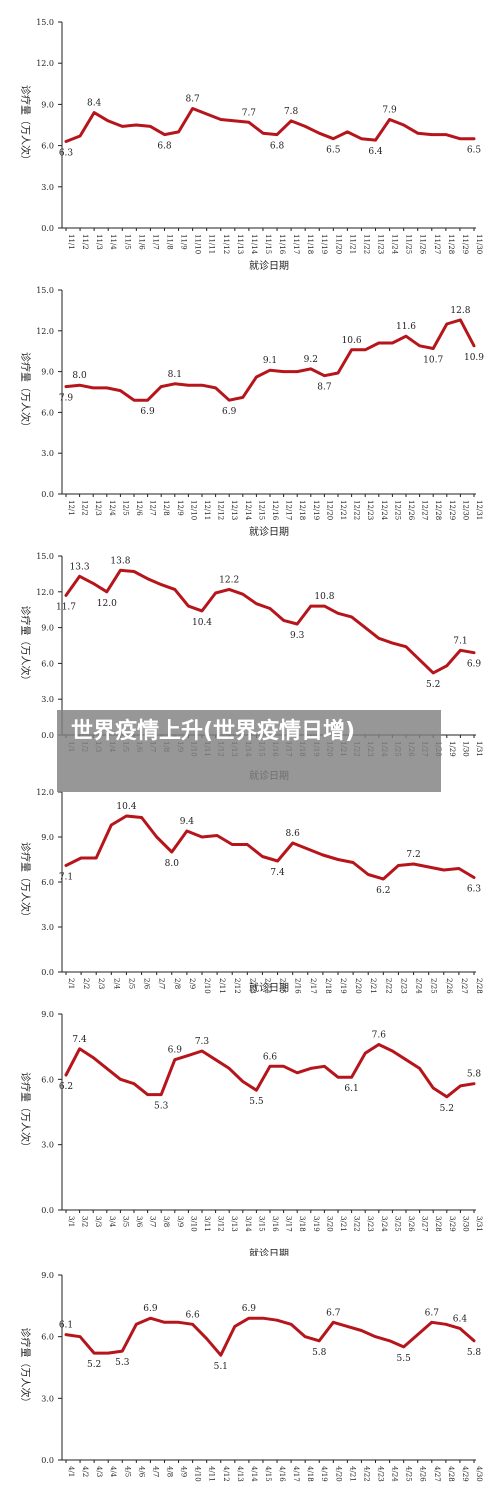 Image resolution: width=500 pixels, height=1505 pixels. What do you see at coordinates (112, 508) in the screenshot?
I see `x-tick-label: 12/4` at bounding box center [112, 508].